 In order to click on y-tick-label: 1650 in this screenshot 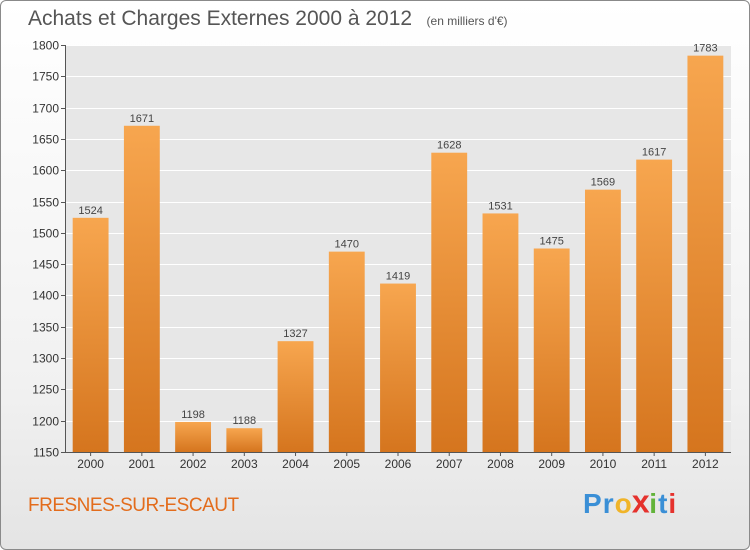, I will do `click(45, 140)`.